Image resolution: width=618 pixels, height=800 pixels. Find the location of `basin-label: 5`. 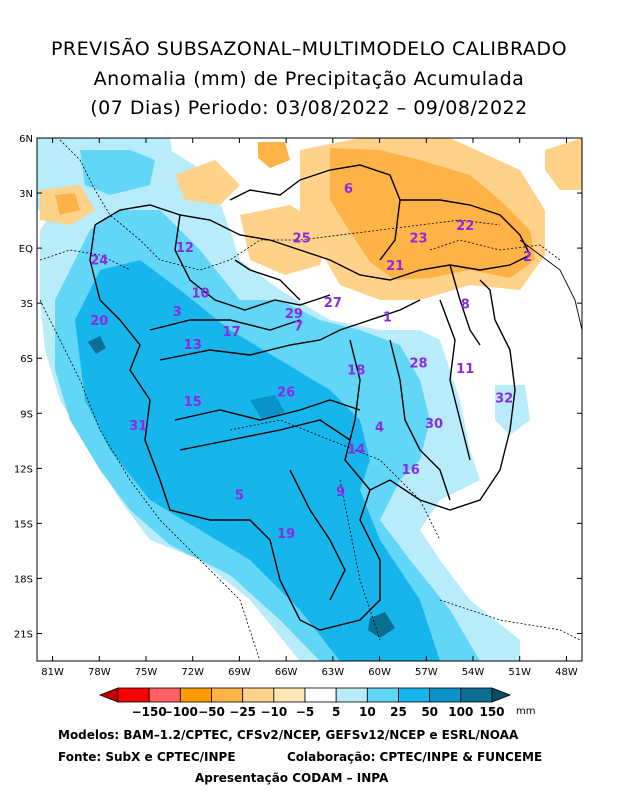

basin-label: 5 is located at coordinates (239, 496).